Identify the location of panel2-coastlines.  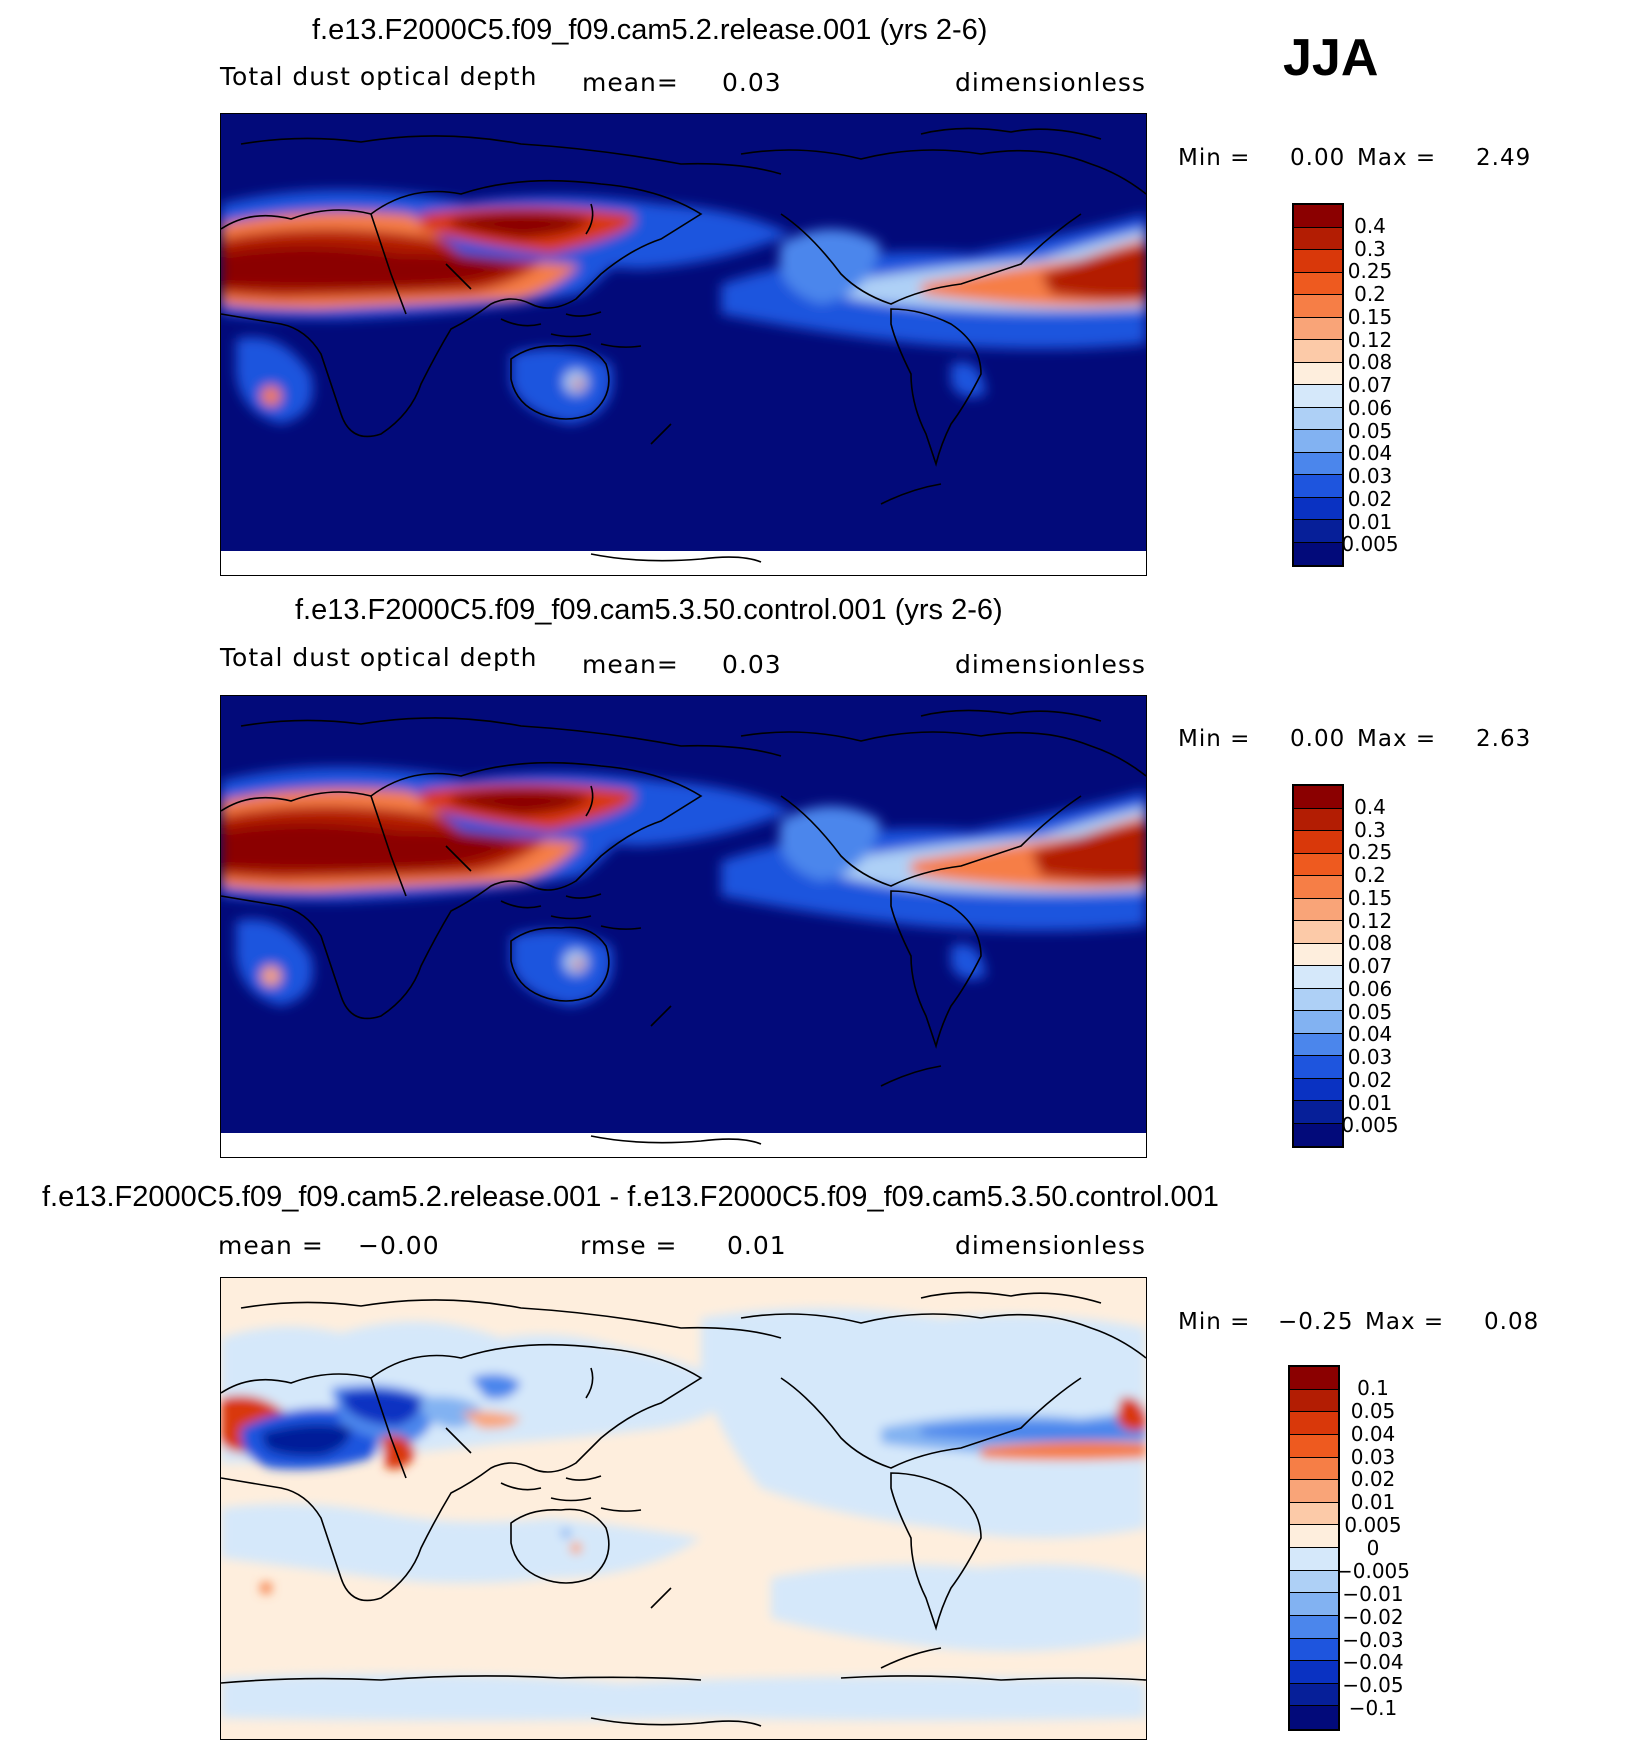
(683, 927).